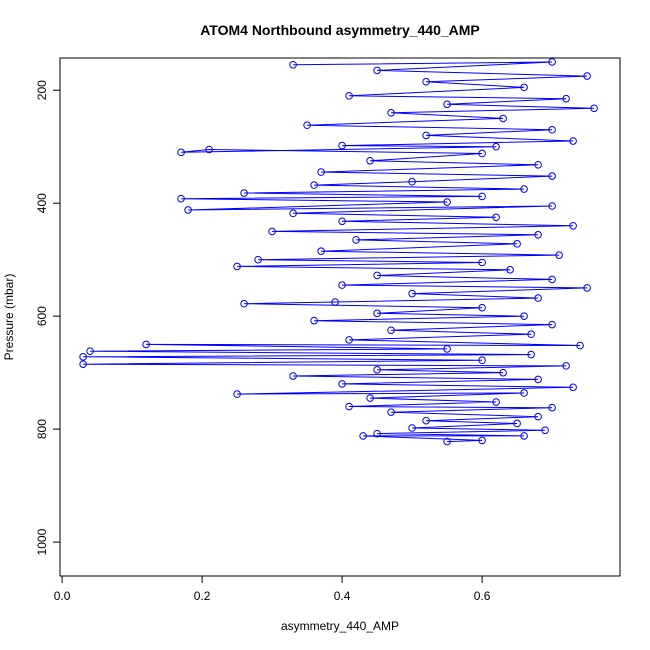  Describe the element at coordinates (42, 316) in the screenshot. I see `y-tick-label: 600` at that location.